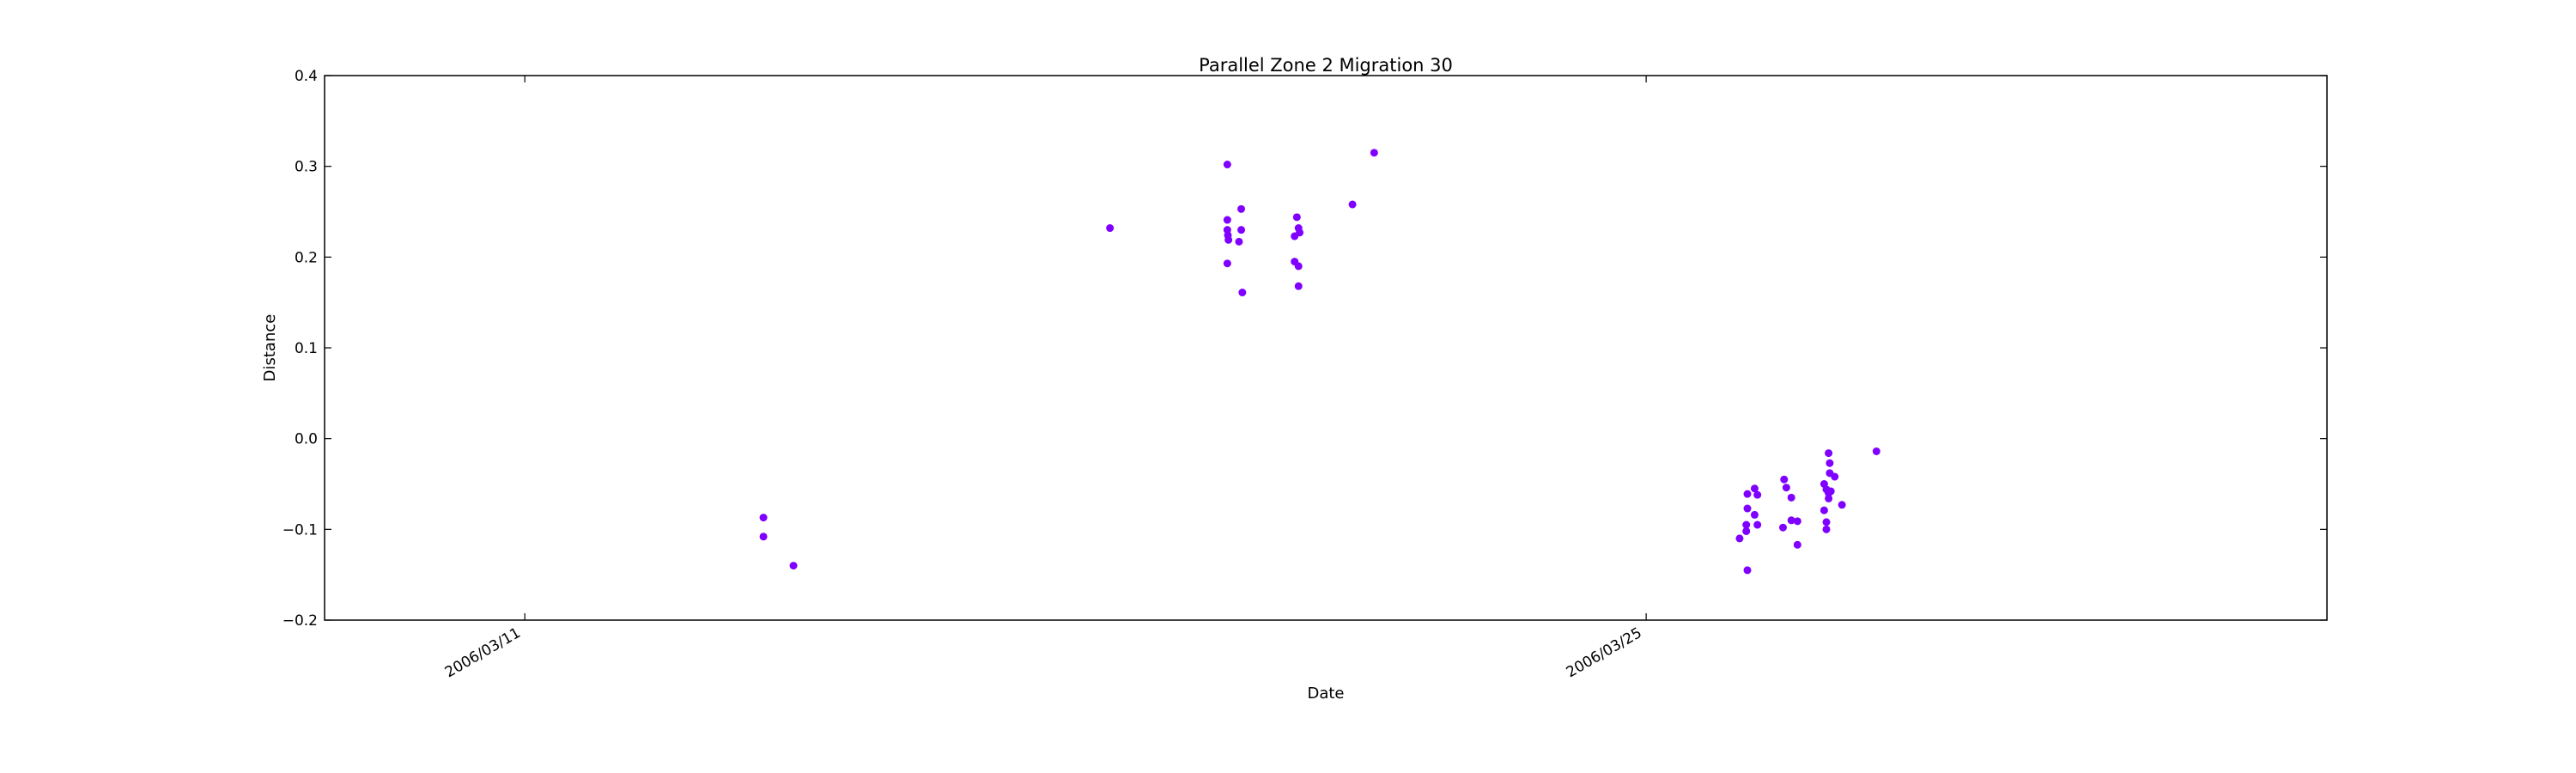 The height and width of the screenshot is (773, 2576). Describe the element at coordinates (301, 621) in the screenshot. I see `y-tick-label: −0.2` at that location.